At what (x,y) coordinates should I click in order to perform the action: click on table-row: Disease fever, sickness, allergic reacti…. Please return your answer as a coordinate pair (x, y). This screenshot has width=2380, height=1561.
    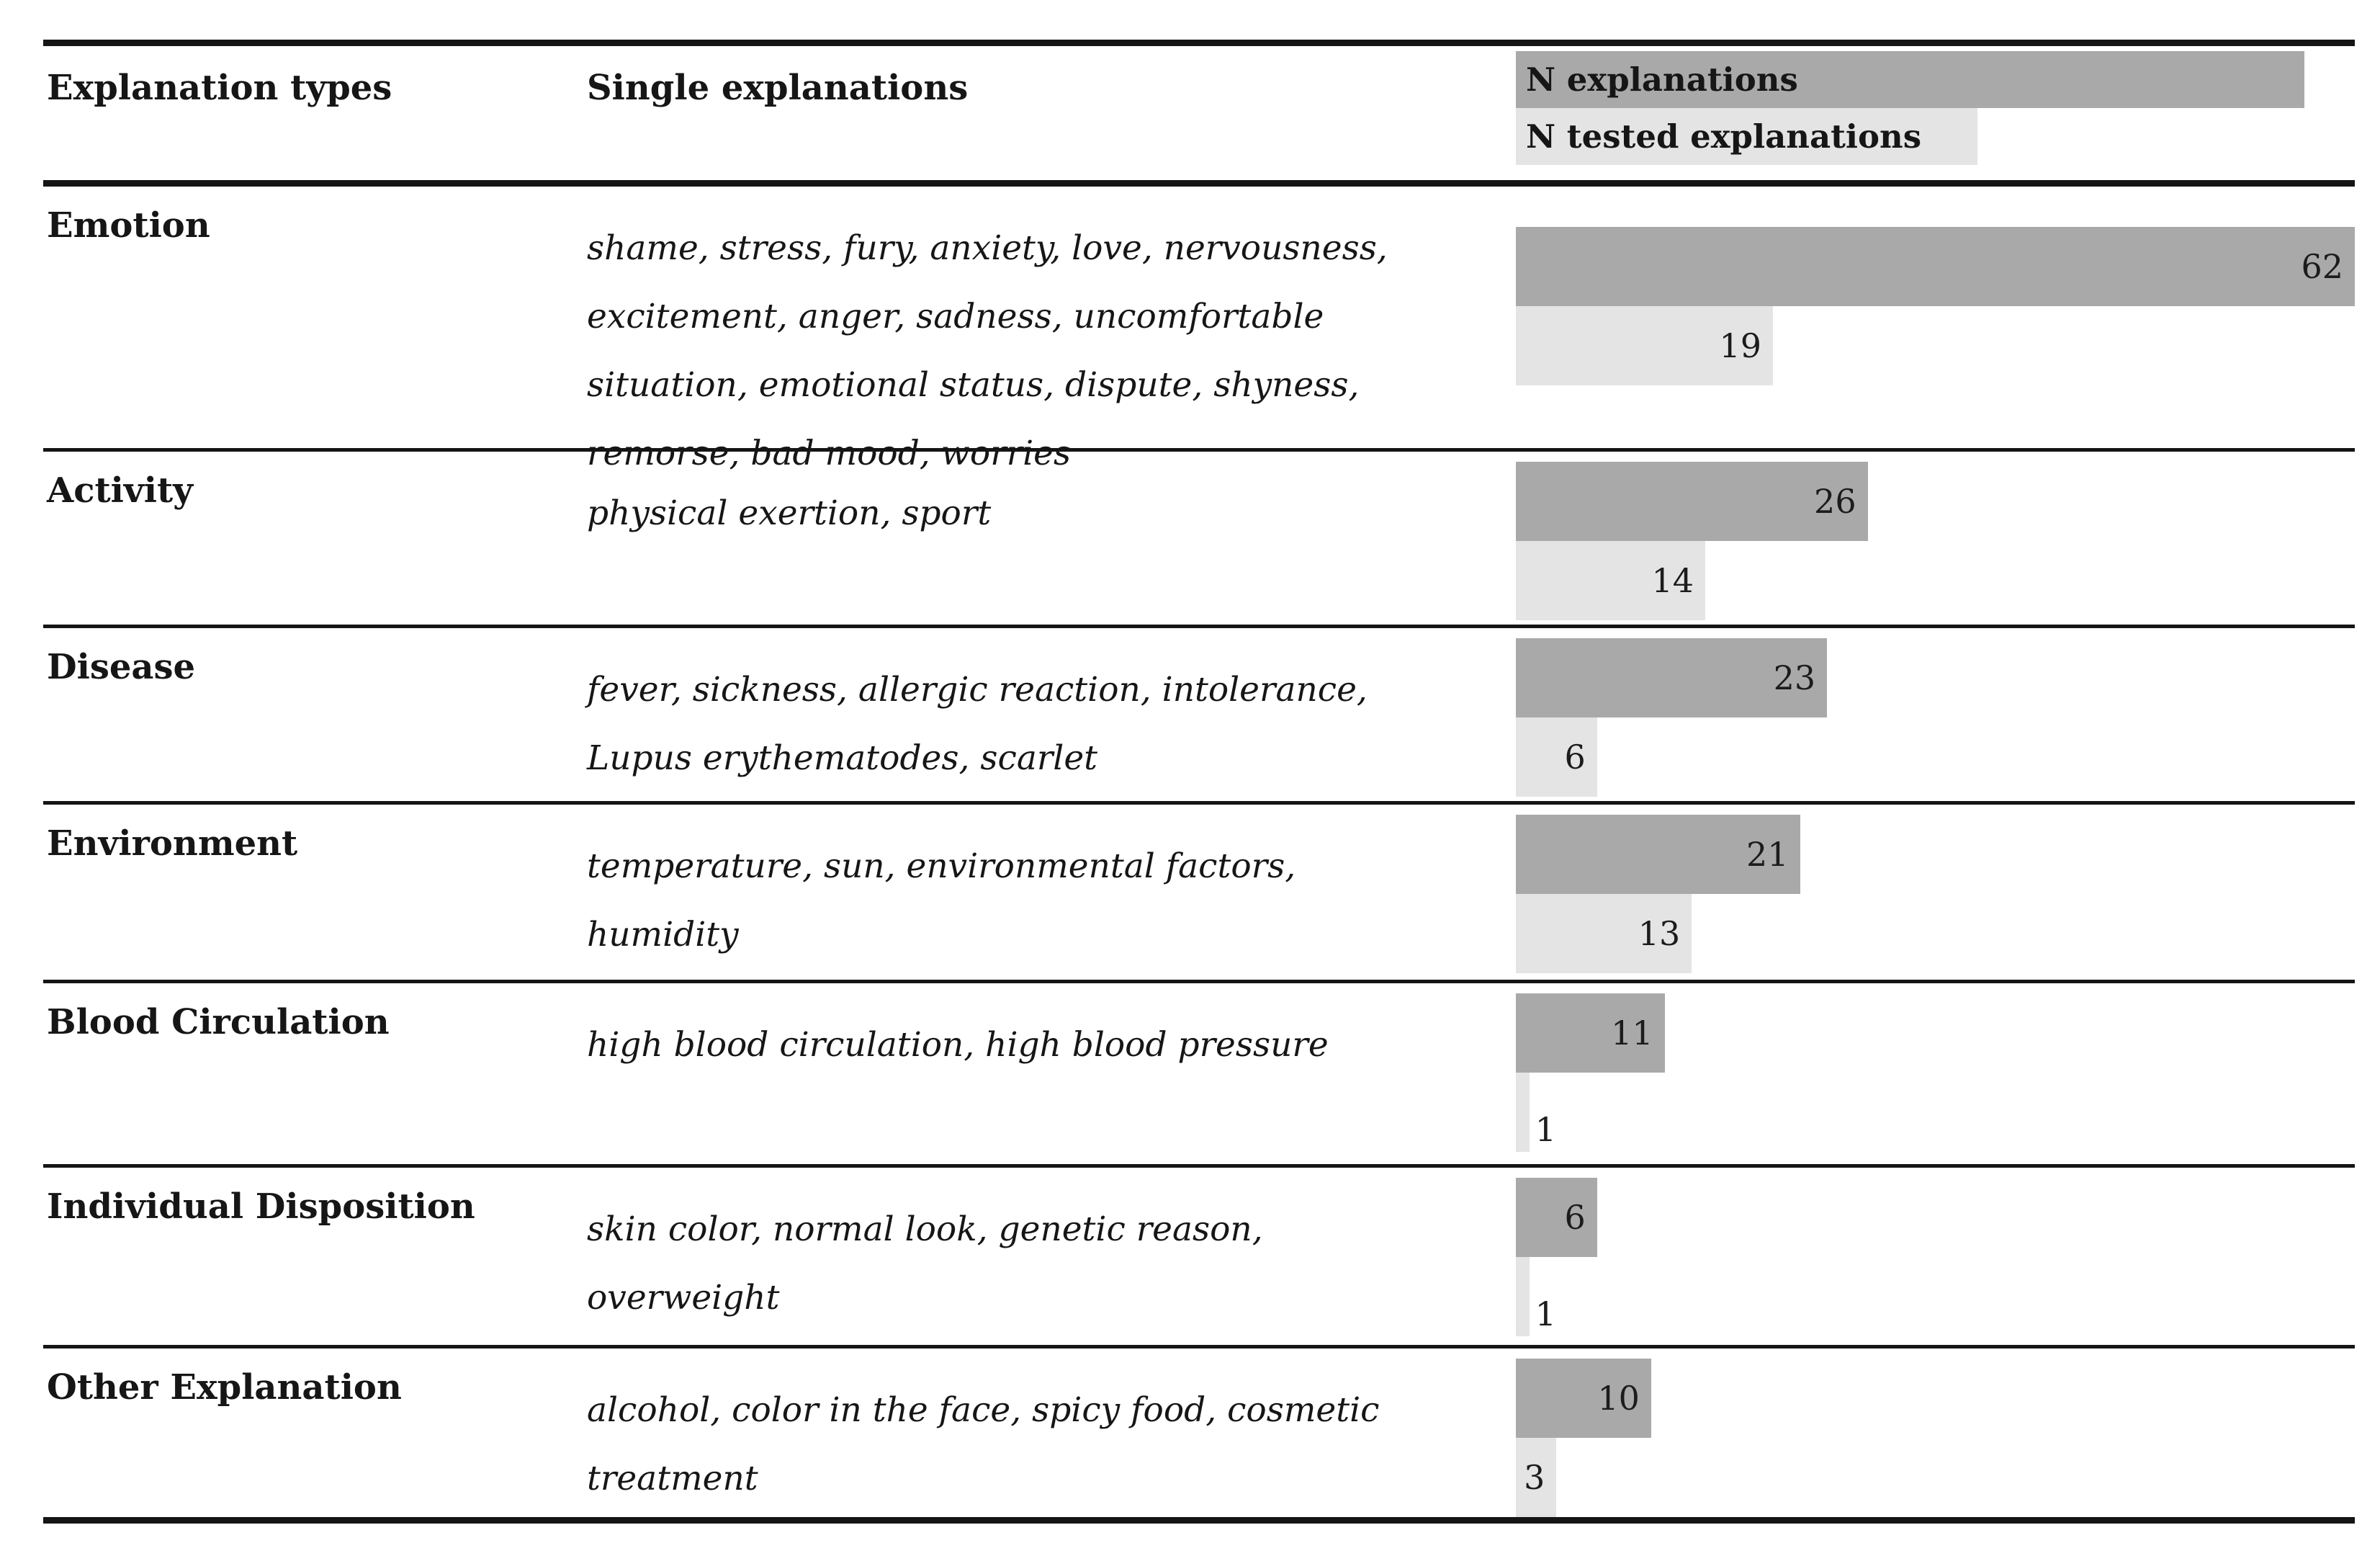
    Looking at the image, I should click on (1199, 716).